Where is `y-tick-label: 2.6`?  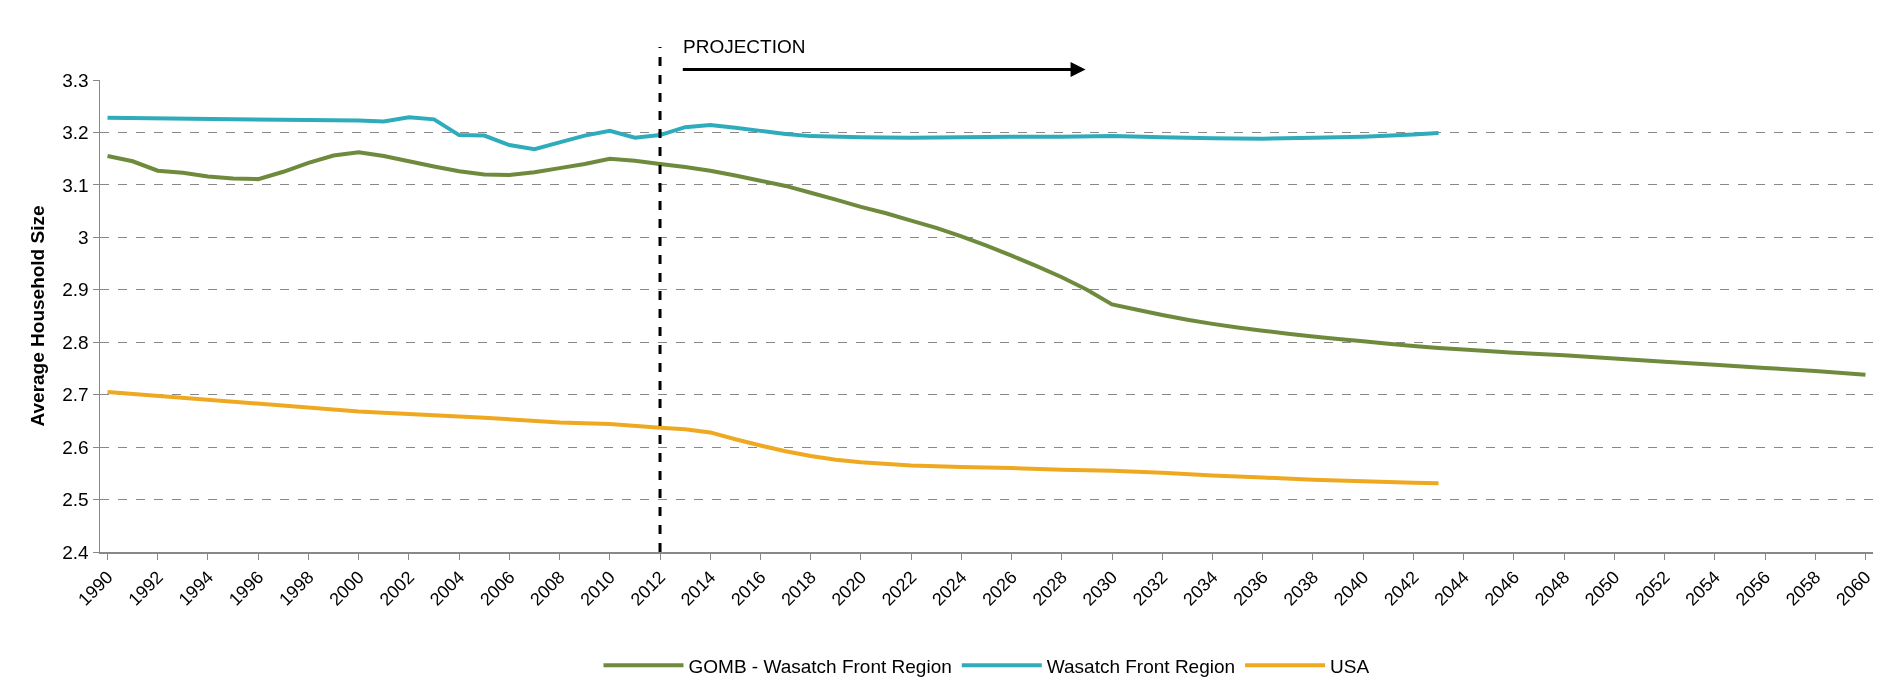
y-tick-label: 2.6 is located at coordinates (75, 447).